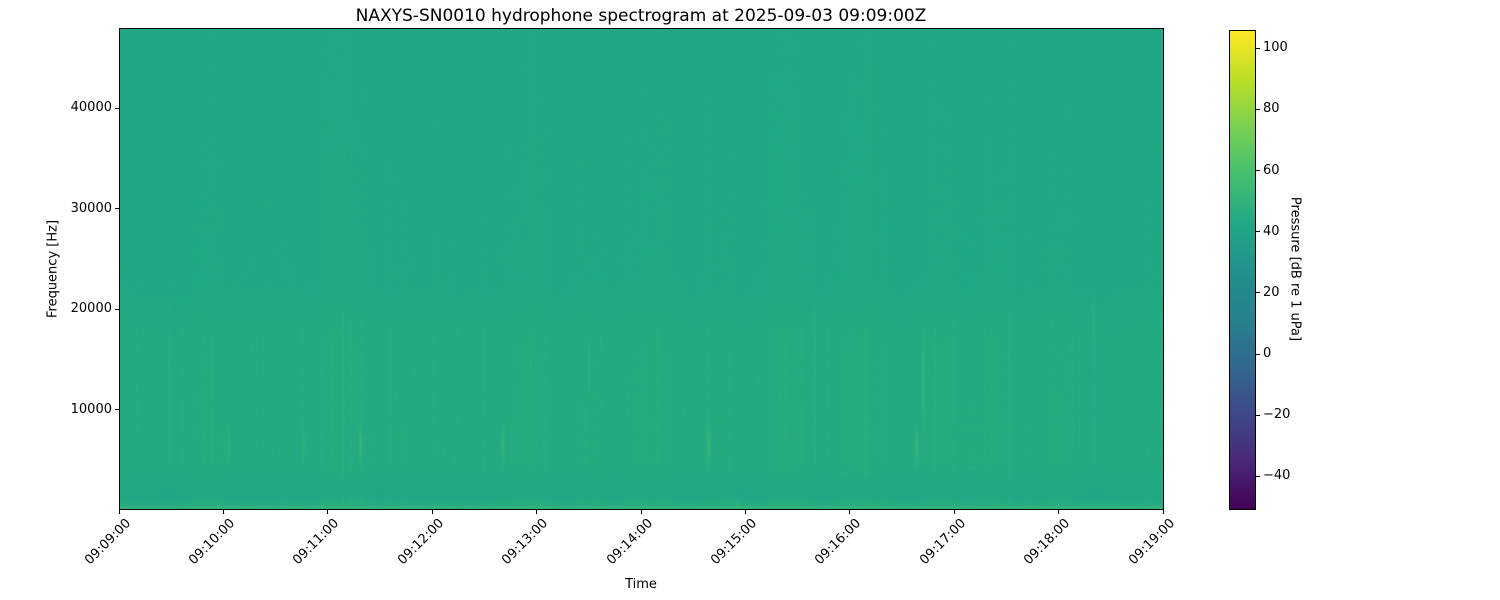 The height and width of the screenshot is (600, 1500). I want to click on x-tick-label: 09:12:00, so click(420, 542).